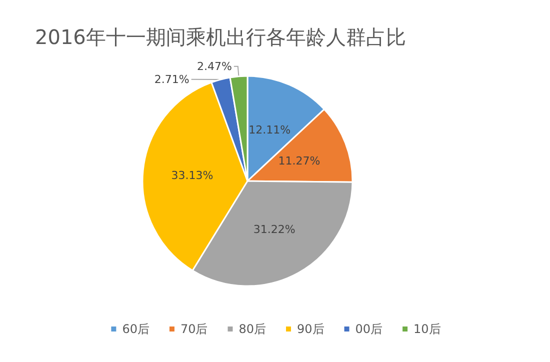 The image size is (550, 362). Describe the element at coordinates (136, 329) in the screenshot. I see `legend-label: 60后` at that location.